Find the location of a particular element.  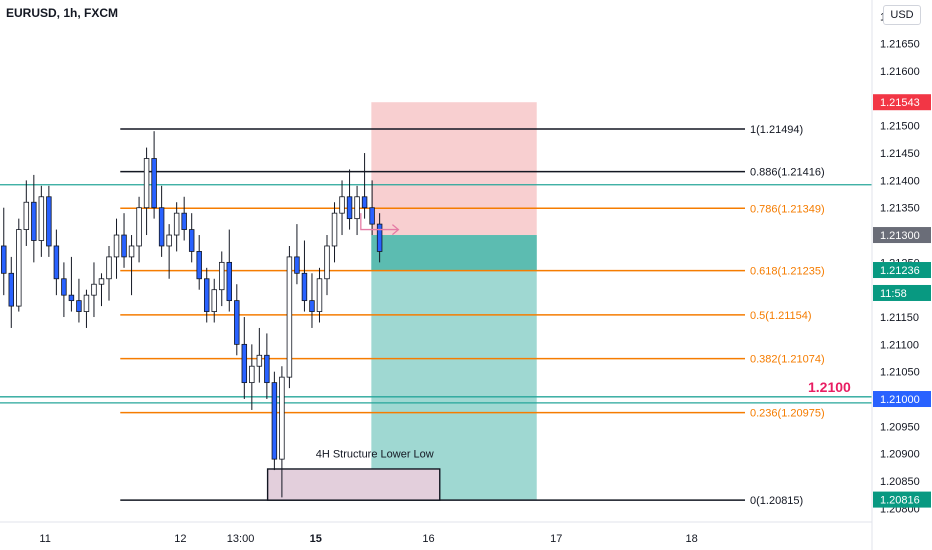

y-tick-label: 1.20850 is located at coordinates (900, 482).